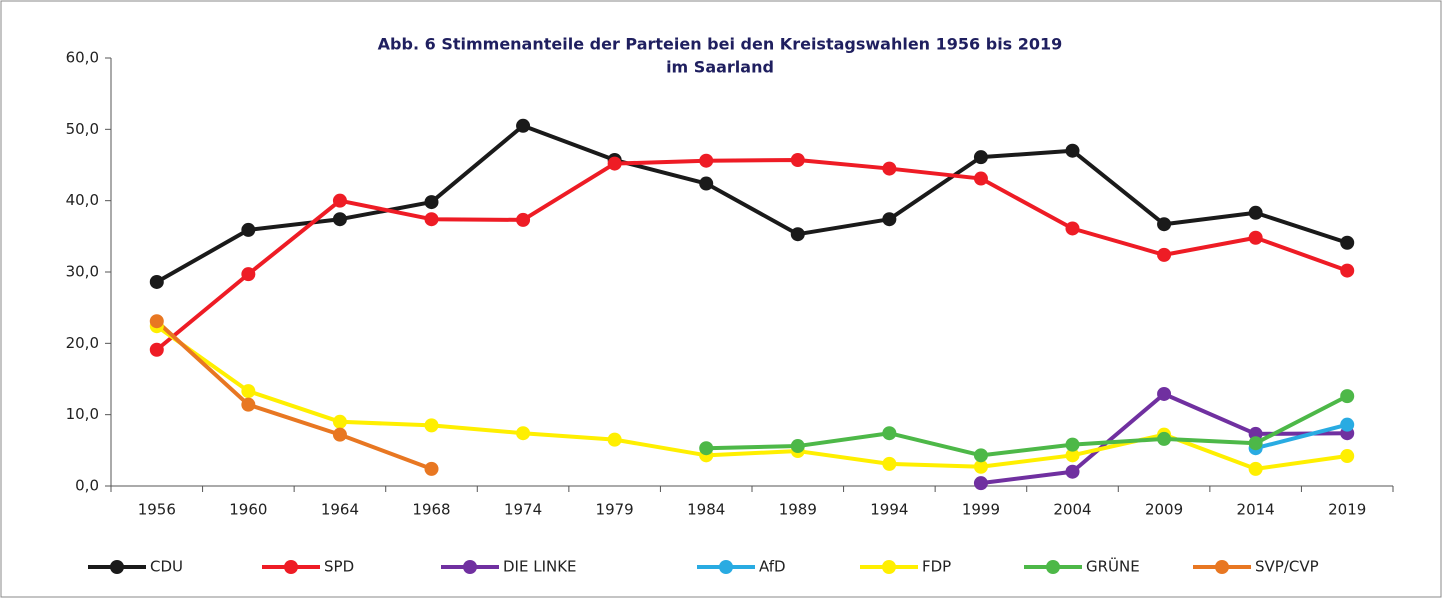 The image size is (1443, 599). What do you see at coordinates (798, 510) in the screenshot?
I see `x-tick-label: 1989` at bounding box center [798, 510].